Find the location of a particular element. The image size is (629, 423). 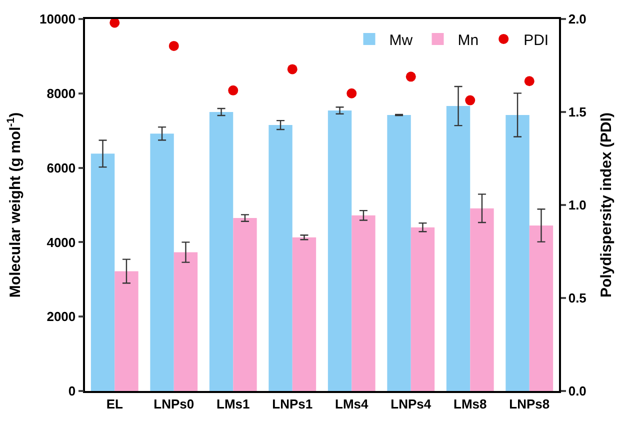

y2-tick-label: 0.5 is located at coordinates (577, 298).